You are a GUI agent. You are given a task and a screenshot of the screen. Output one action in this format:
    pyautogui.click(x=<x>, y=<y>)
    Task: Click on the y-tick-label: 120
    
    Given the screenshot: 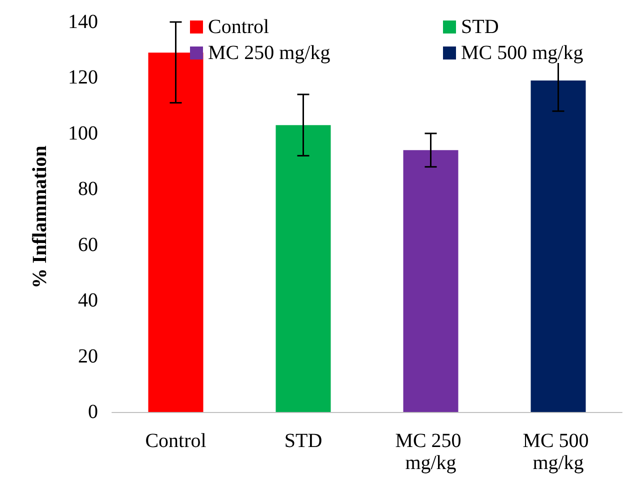 What is the action you would take?
    pyautogui.click(x=83, y=77)
    